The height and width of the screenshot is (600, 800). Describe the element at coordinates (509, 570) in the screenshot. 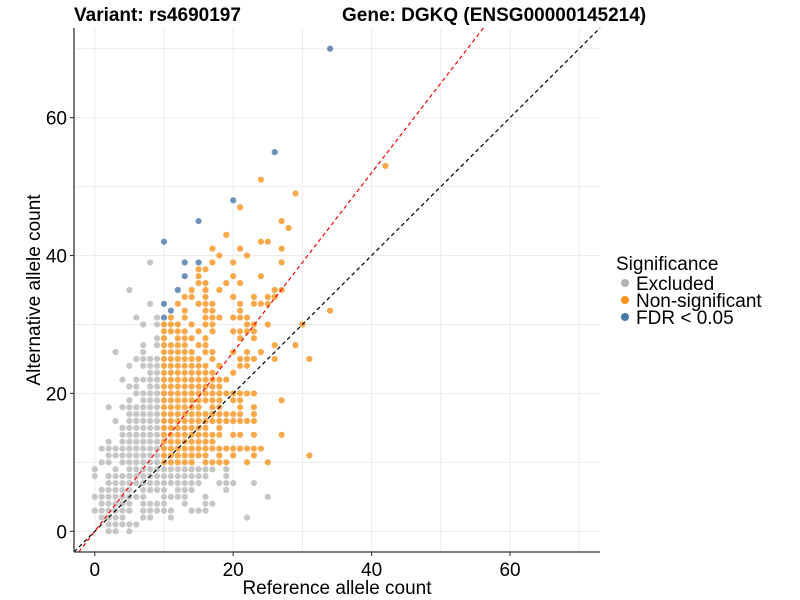

I see `x-tick-label: 60` at that location.